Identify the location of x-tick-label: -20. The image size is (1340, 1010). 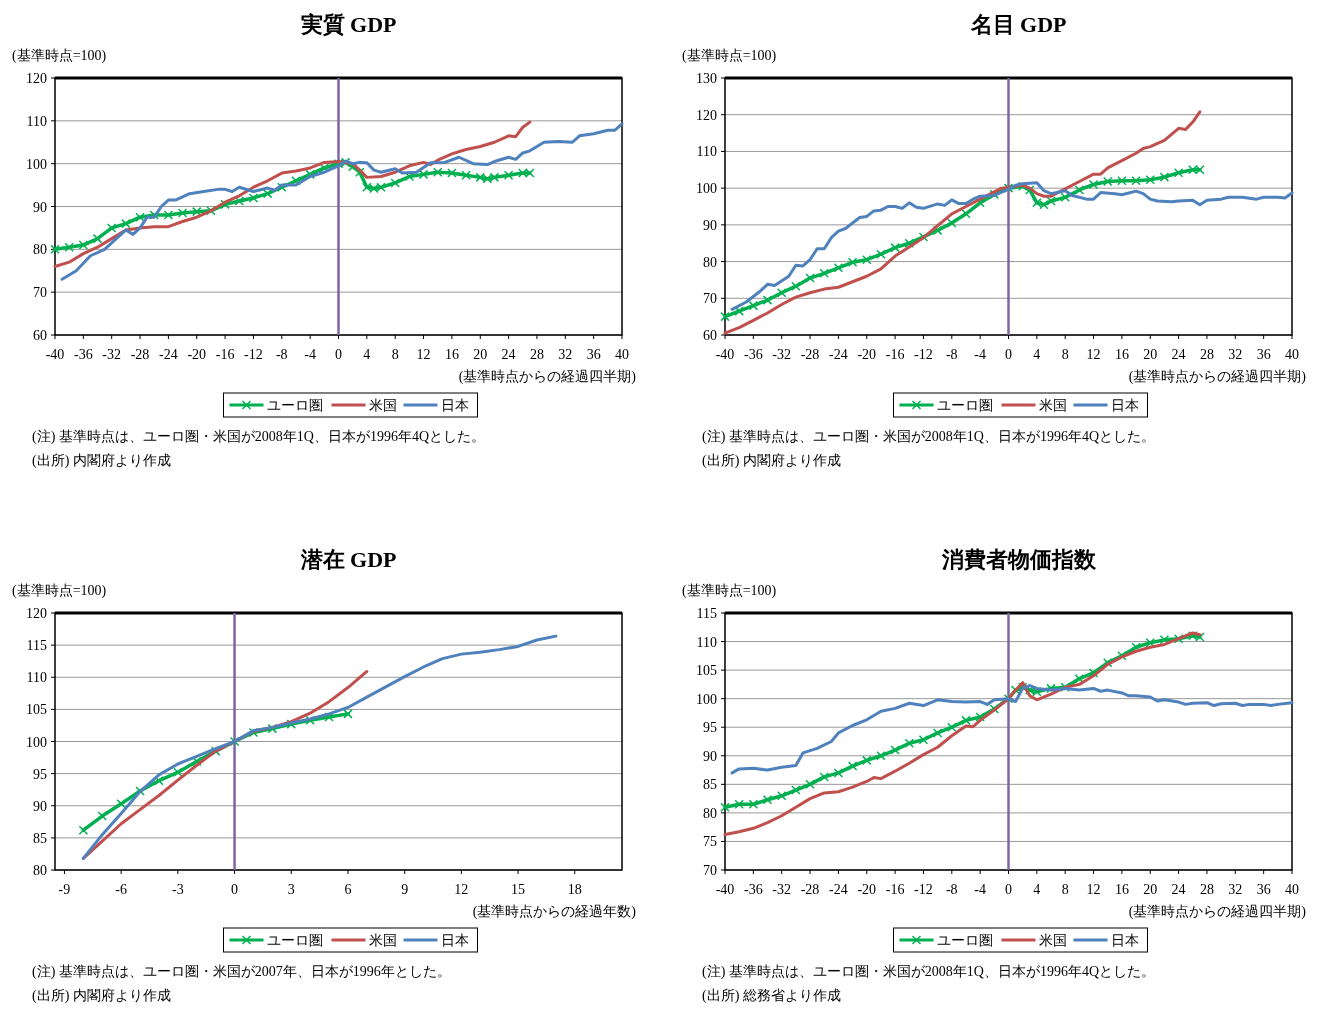
(867, 354).